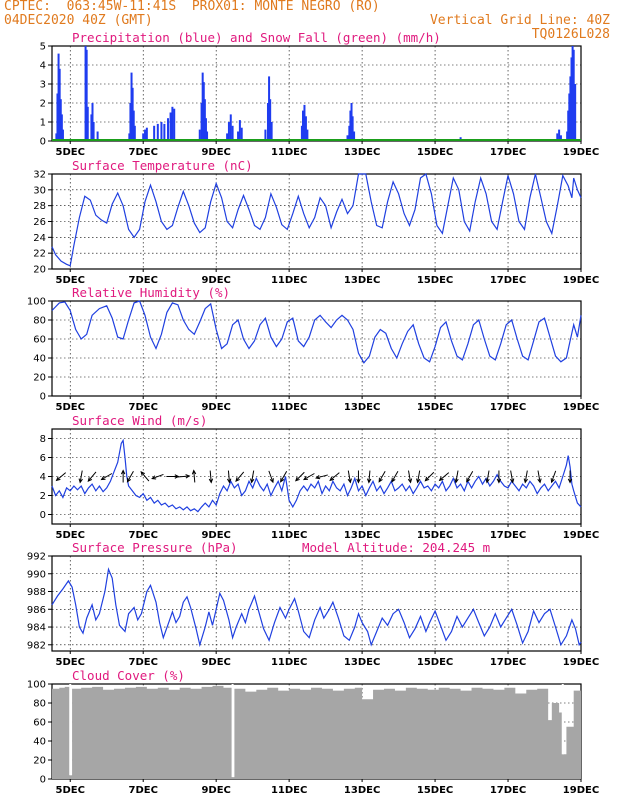  Describe the element at coordinates (316, 732) in the screenshot. I see `cloud-cover-area` at that location.